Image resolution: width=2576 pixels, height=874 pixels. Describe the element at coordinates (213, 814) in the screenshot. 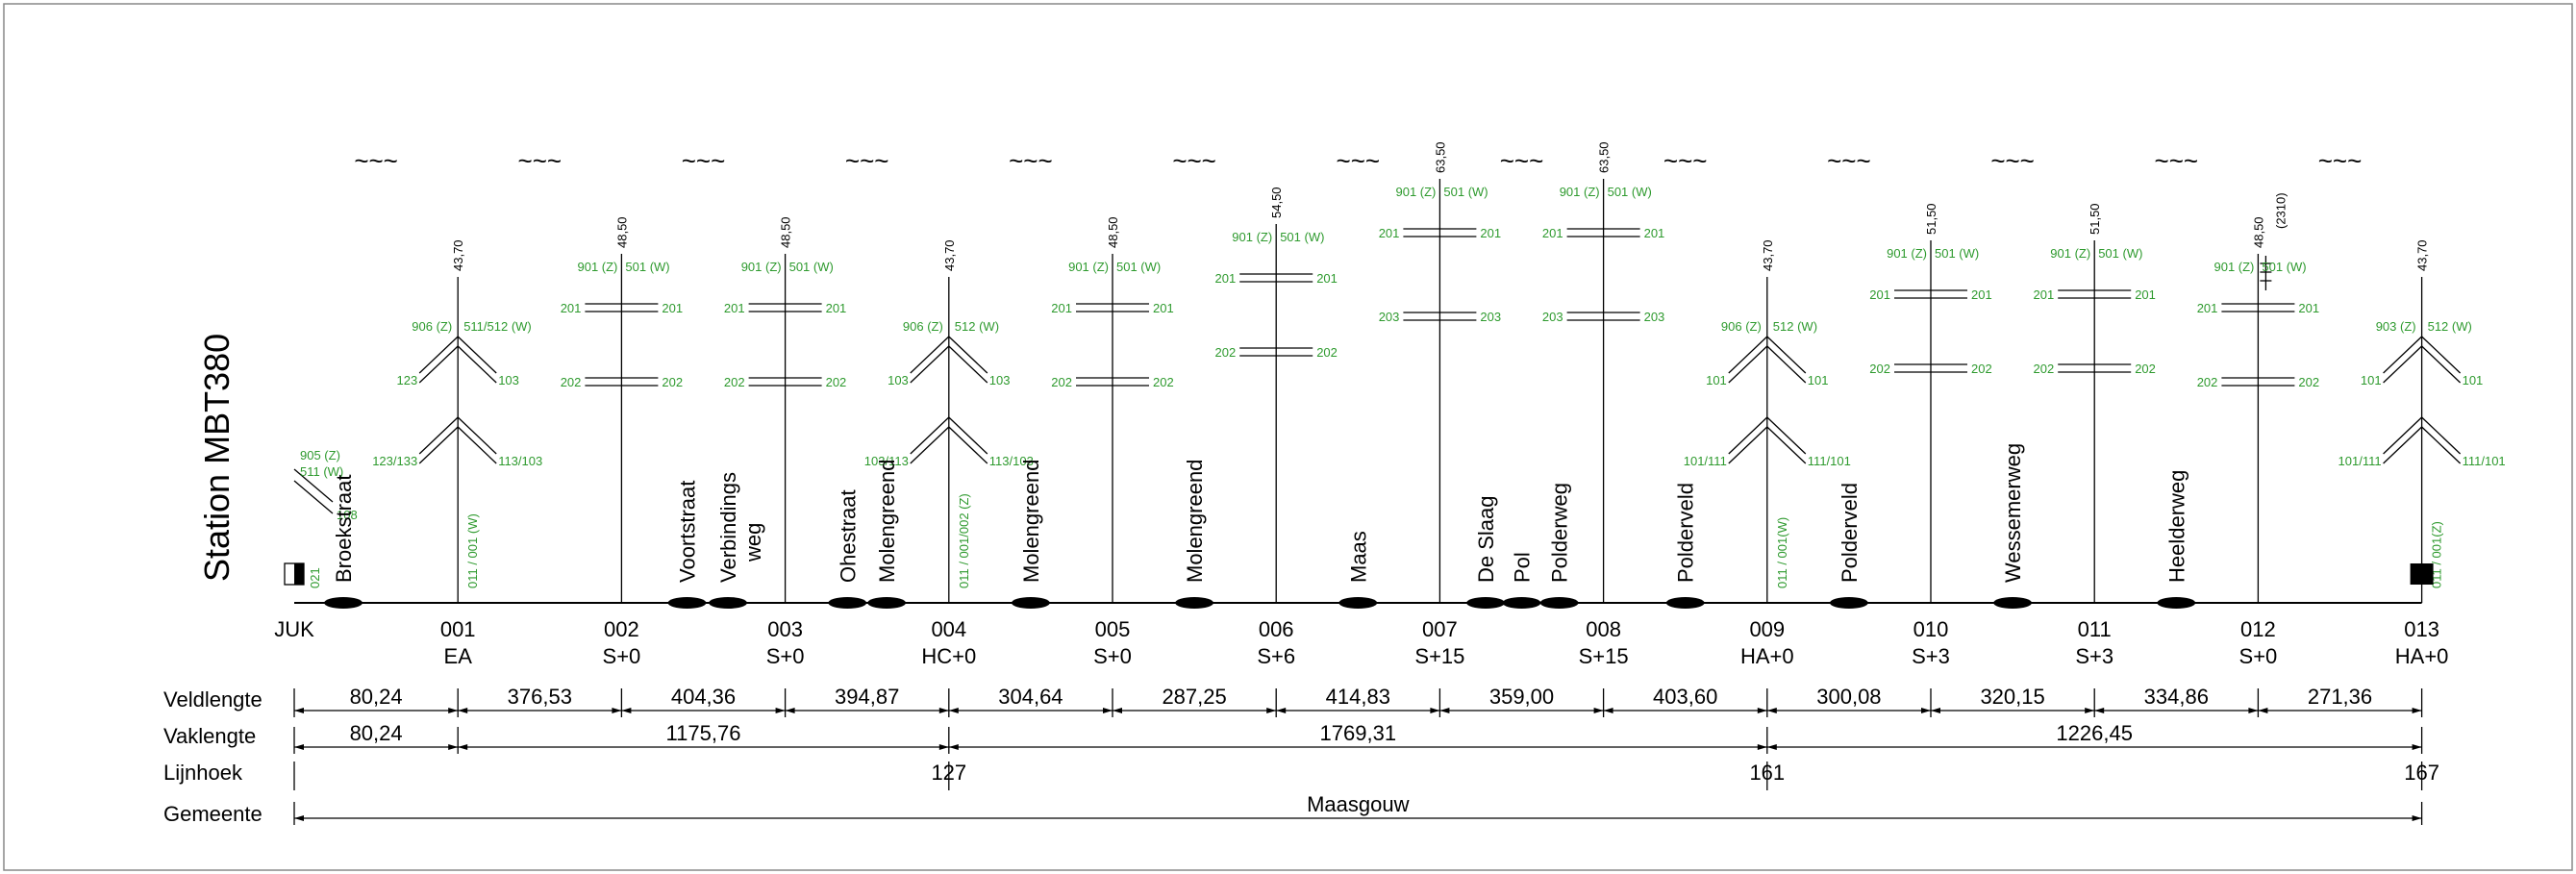

I see `row-label-gemeente: Gemeente` at that location.